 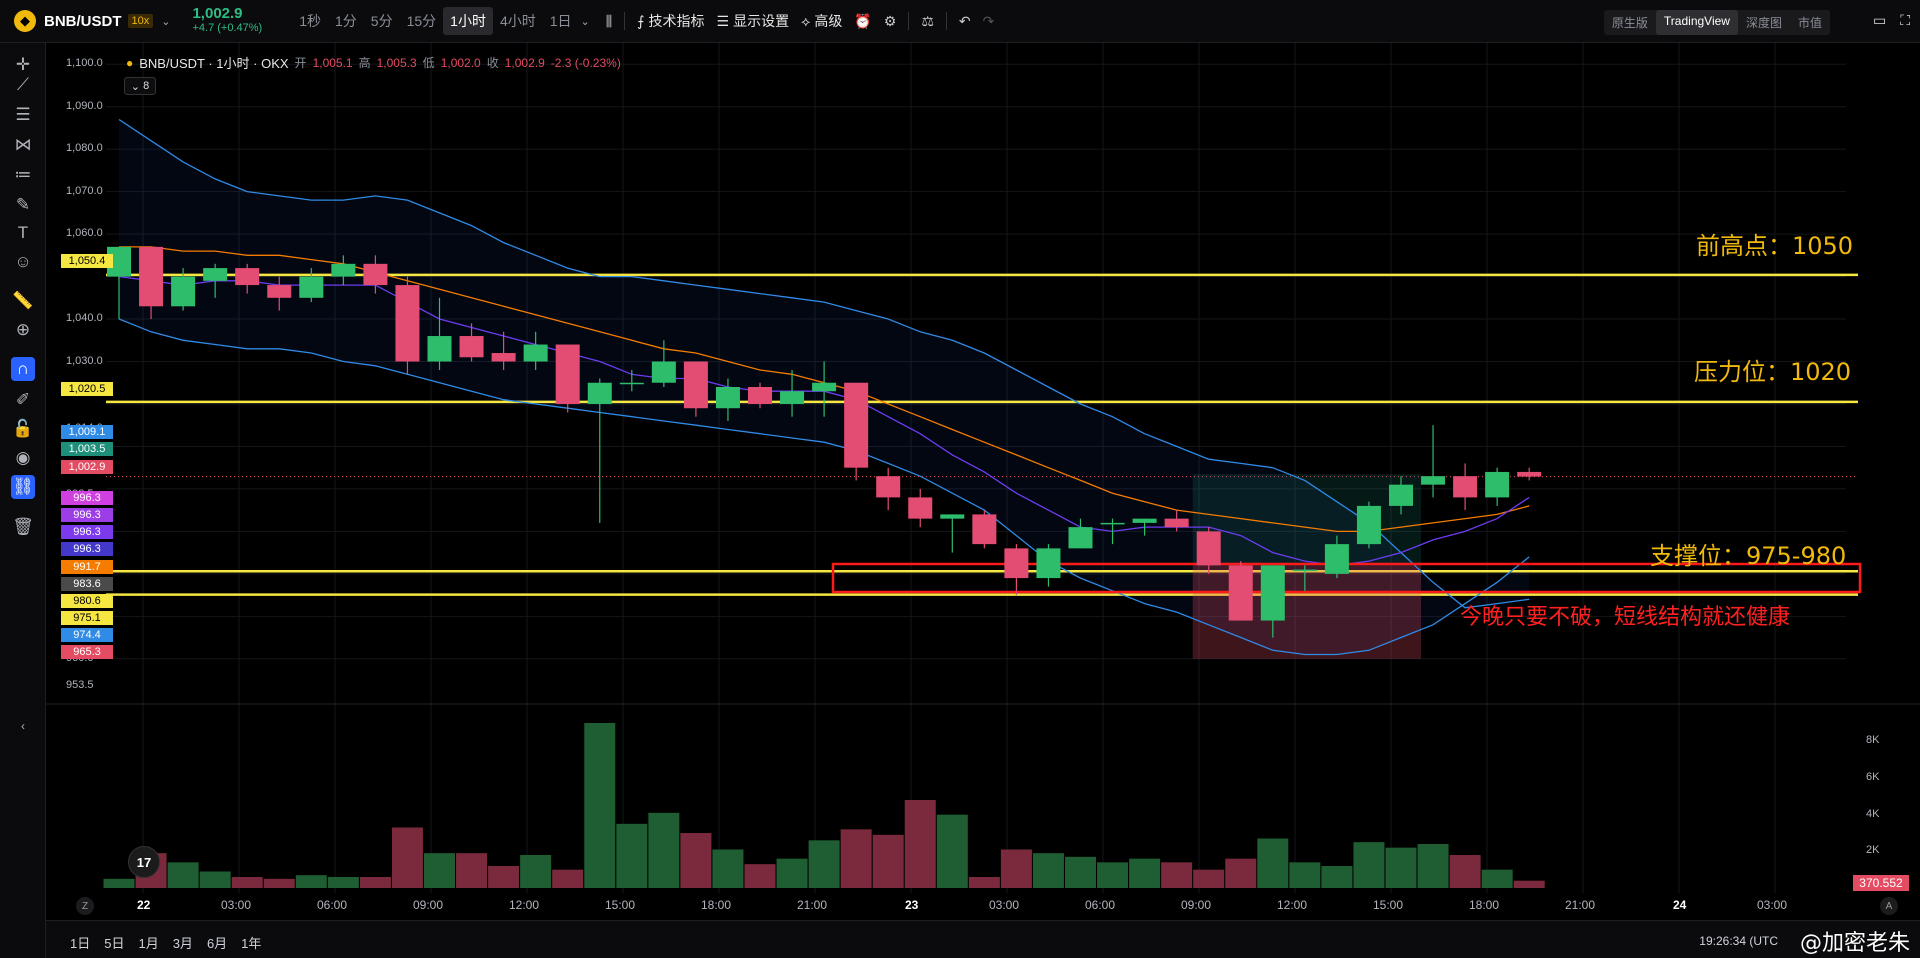 I want to click on trend-line-icon: ⟋, so click(x=23, y=84).